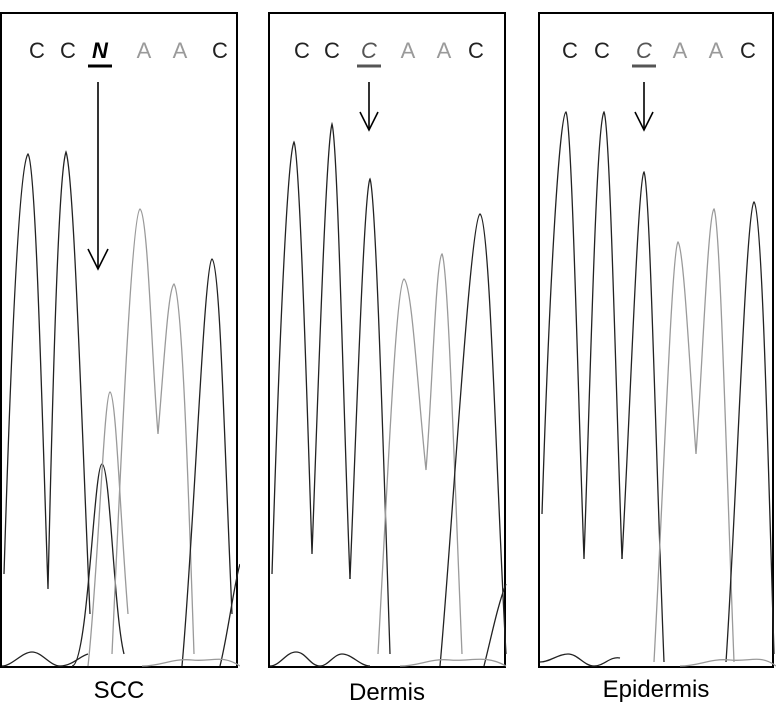  Describe the element at coordinates (119, 690) in the screenshot. I see `panel-caption-scc: SCC` at that location.